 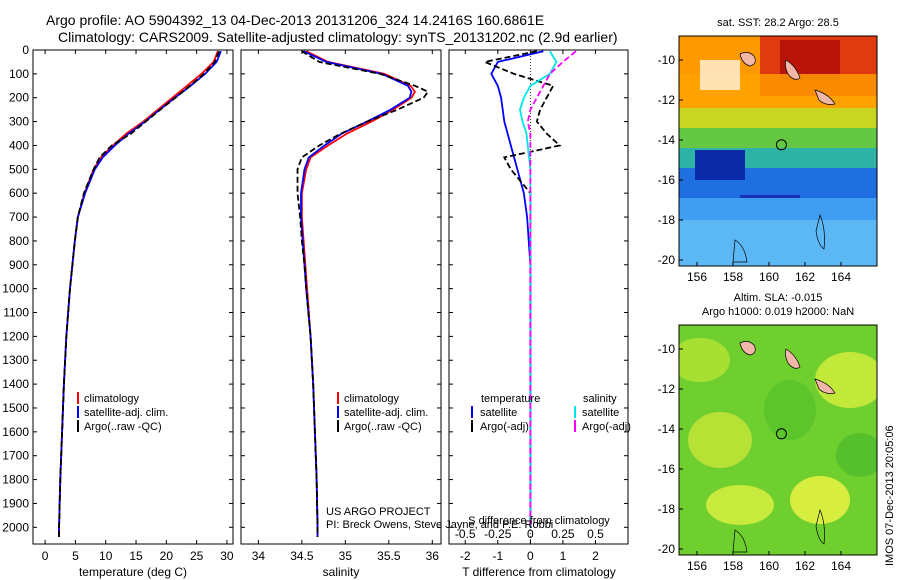 I want to click on temperature-x-label: temperature (deg C), so click(x=133, y=572).